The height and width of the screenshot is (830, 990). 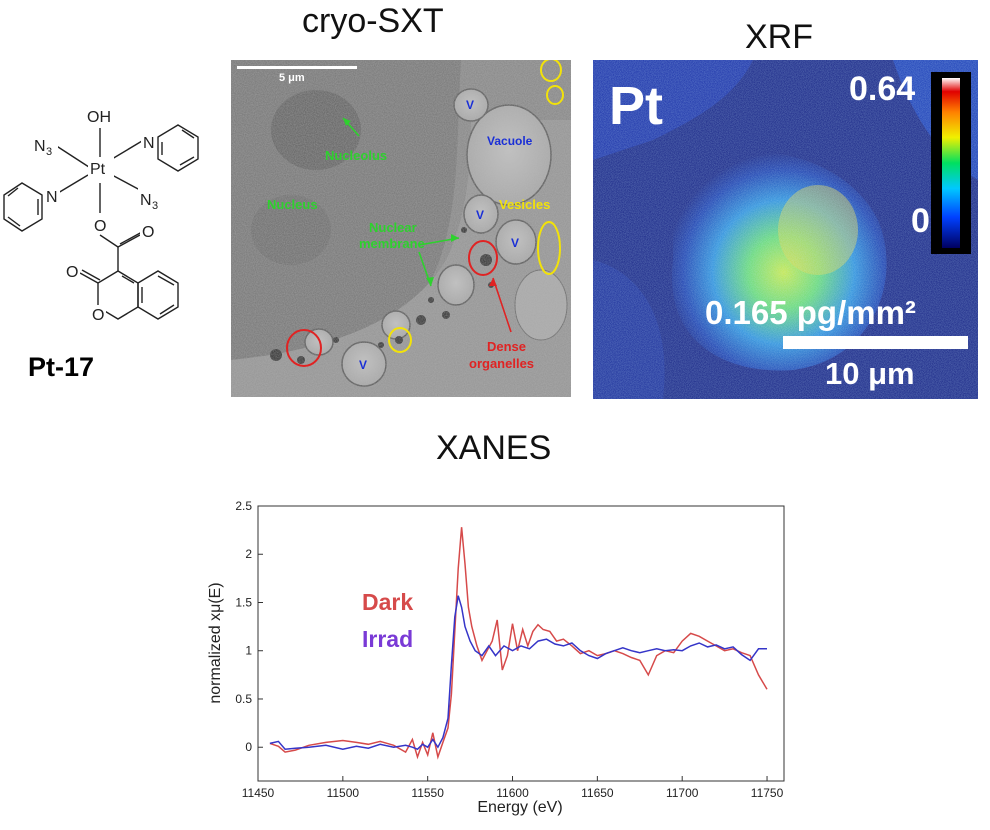 I want to click on azide-right: N, so click(x=146, y=200).